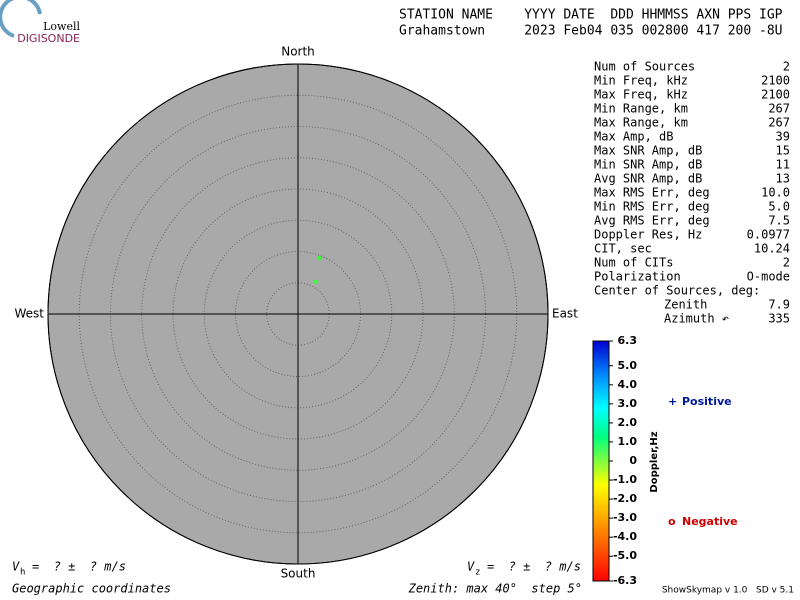  I want to click on stat-label: Max Amp, dB, so click(633, 137).